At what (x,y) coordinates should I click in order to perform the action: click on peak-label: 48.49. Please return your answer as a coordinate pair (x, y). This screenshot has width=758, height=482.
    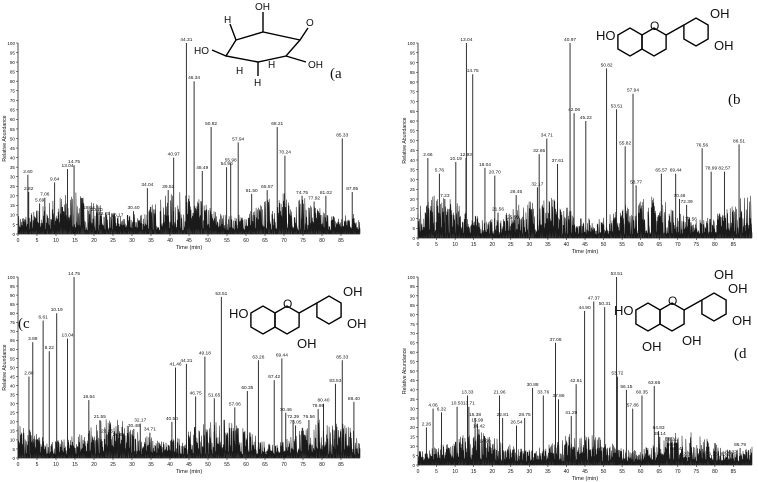
    Looking at the image, I should click on (202, 168).